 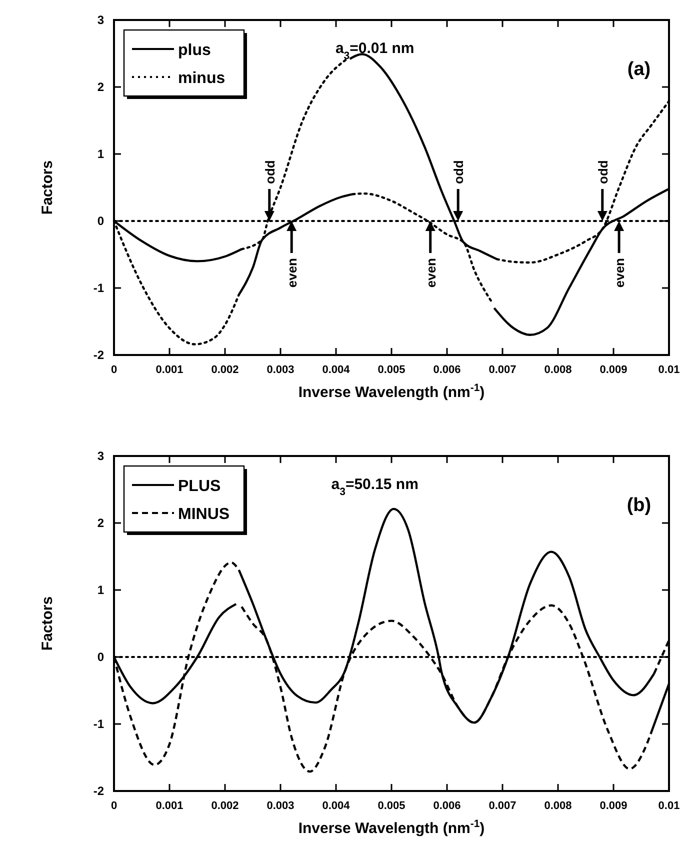 What do you see at coordinates (374, 51) in the screenshot?
I see `annotation: a$_{3}$=0.01 nm` at bounding box center [374, 51].